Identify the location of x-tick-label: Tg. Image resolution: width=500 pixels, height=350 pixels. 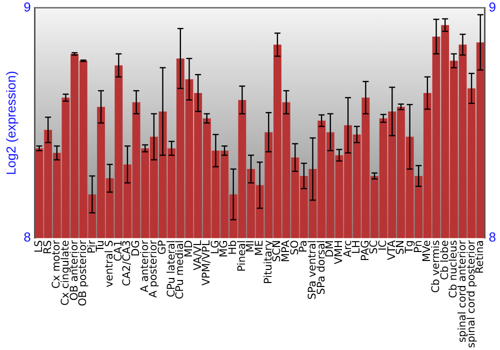
(410, 247).